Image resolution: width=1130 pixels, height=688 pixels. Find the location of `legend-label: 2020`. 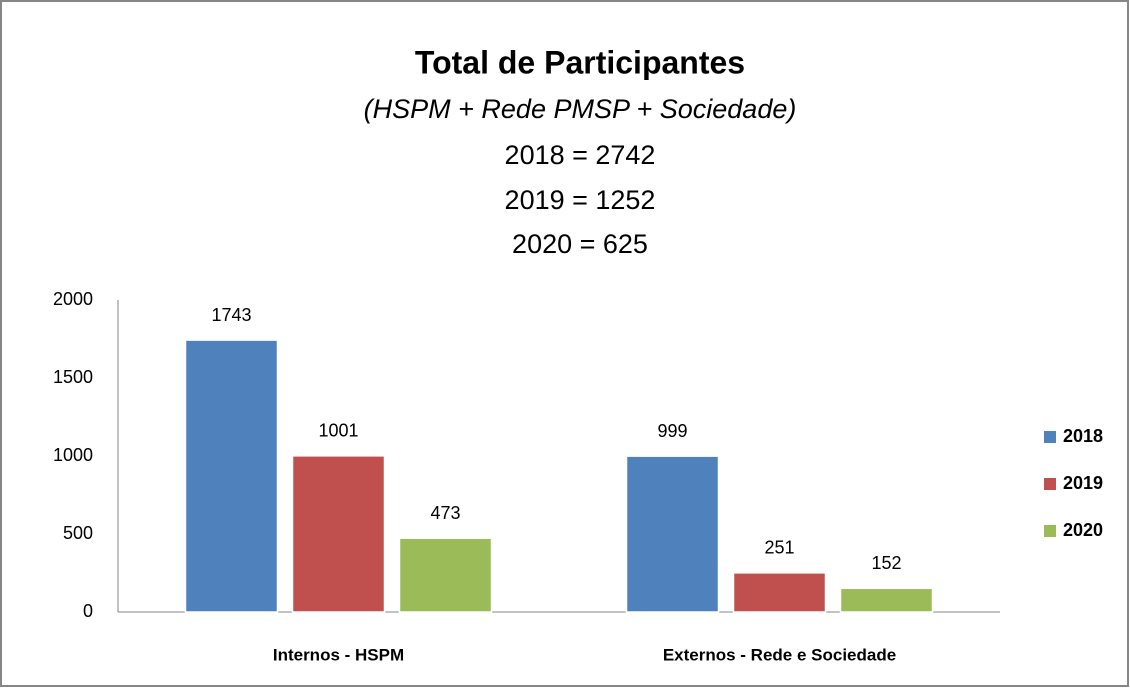

legend-label: 2020 is located at coordinates (1083, 530).